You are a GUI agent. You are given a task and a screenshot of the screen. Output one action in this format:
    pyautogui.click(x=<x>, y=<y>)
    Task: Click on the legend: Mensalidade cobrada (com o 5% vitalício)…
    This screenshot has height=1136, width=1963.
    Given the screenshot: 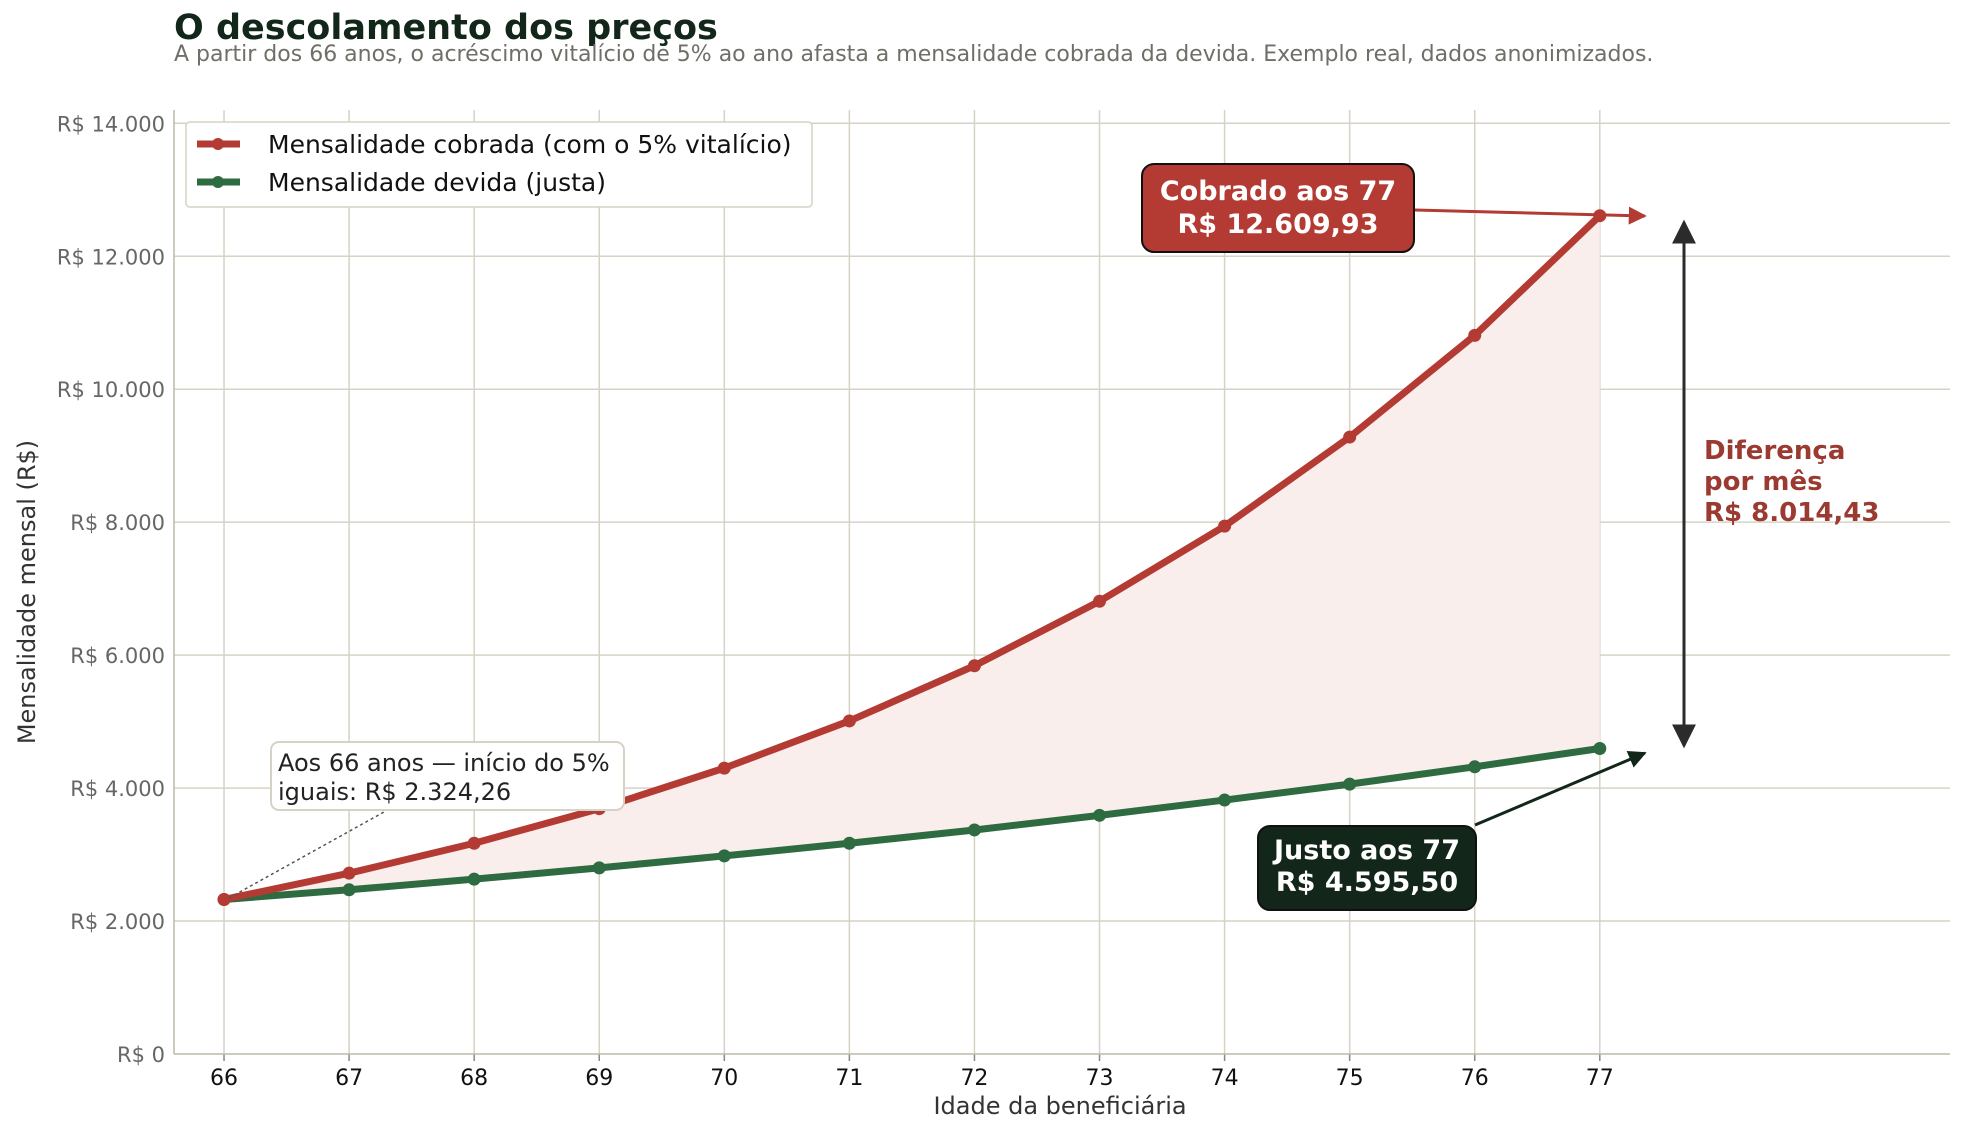 What is the action you would take?
    pyautogui.click(x=499, y=164)
    